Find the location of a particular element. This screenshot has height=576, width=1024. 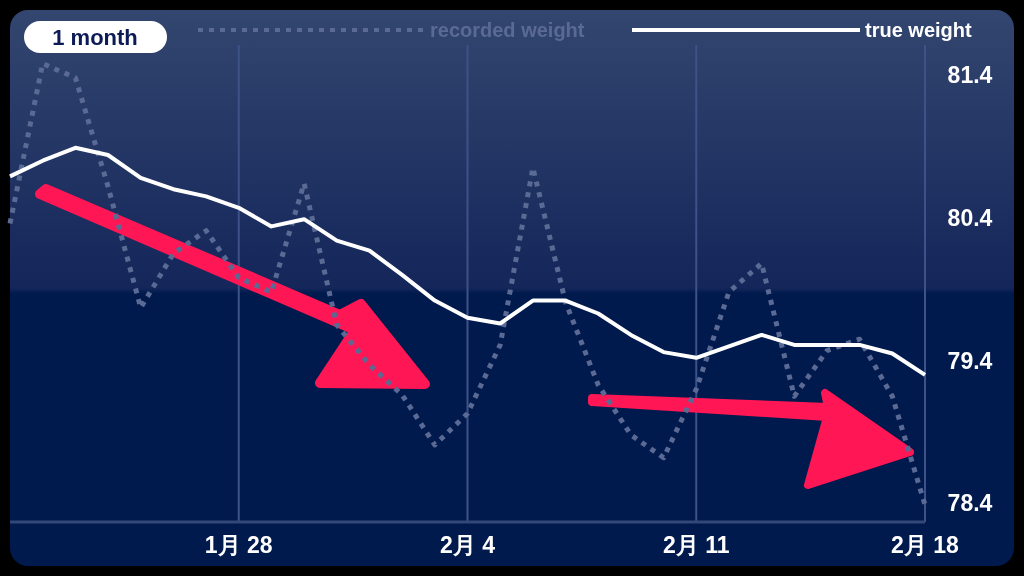

x-tick-label: 2月 18 is located at coordinates (925, 545).